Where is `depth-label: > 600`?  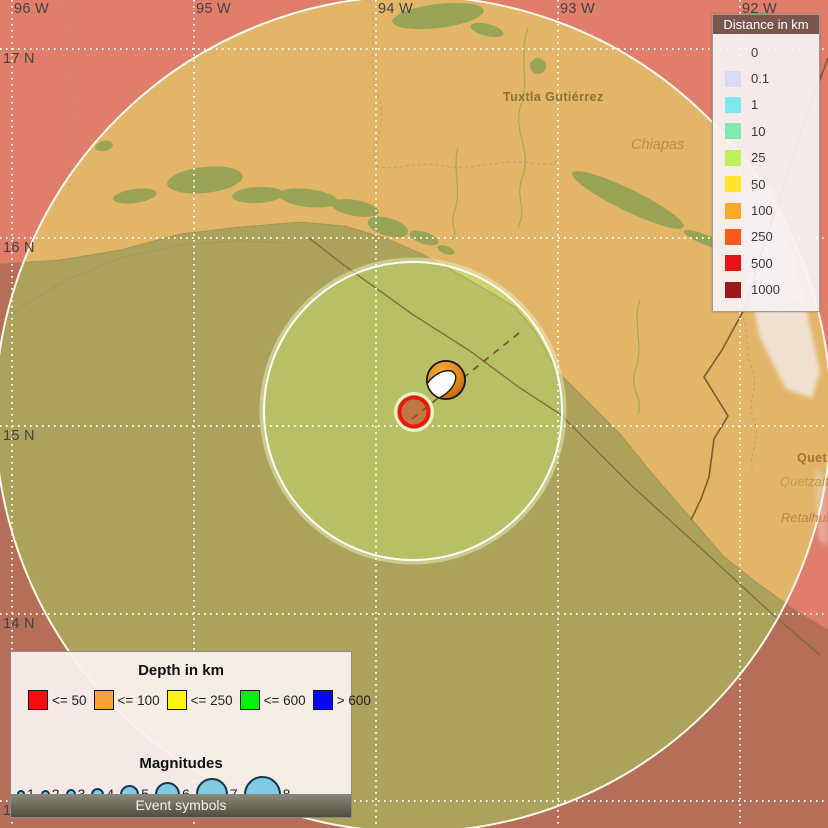
depth-label: > 600 is located at coordinates (353, 700).